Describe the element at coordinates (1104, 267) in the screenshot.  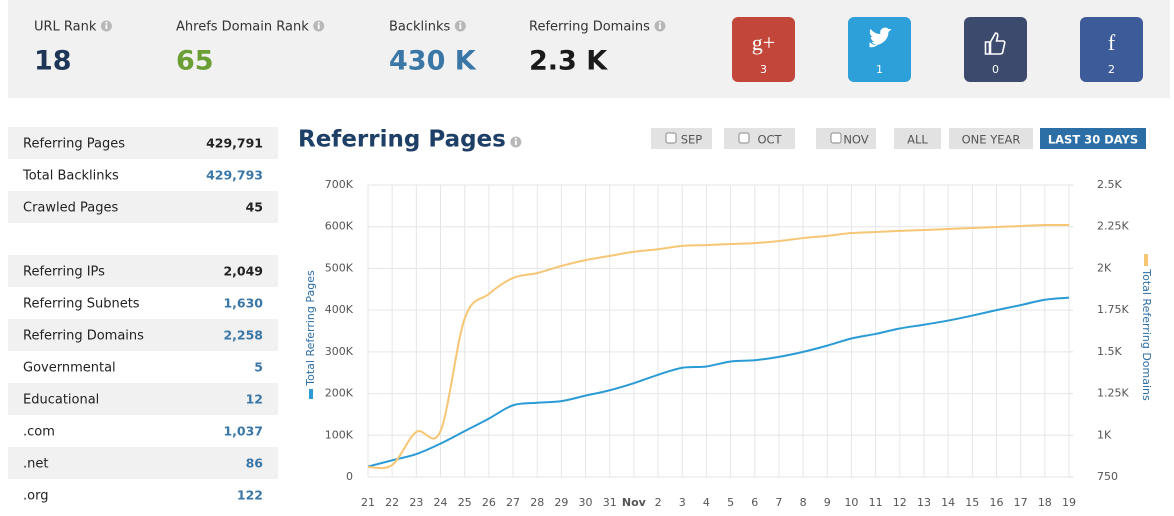
I see `y2-tick-label: 2K` at that location.